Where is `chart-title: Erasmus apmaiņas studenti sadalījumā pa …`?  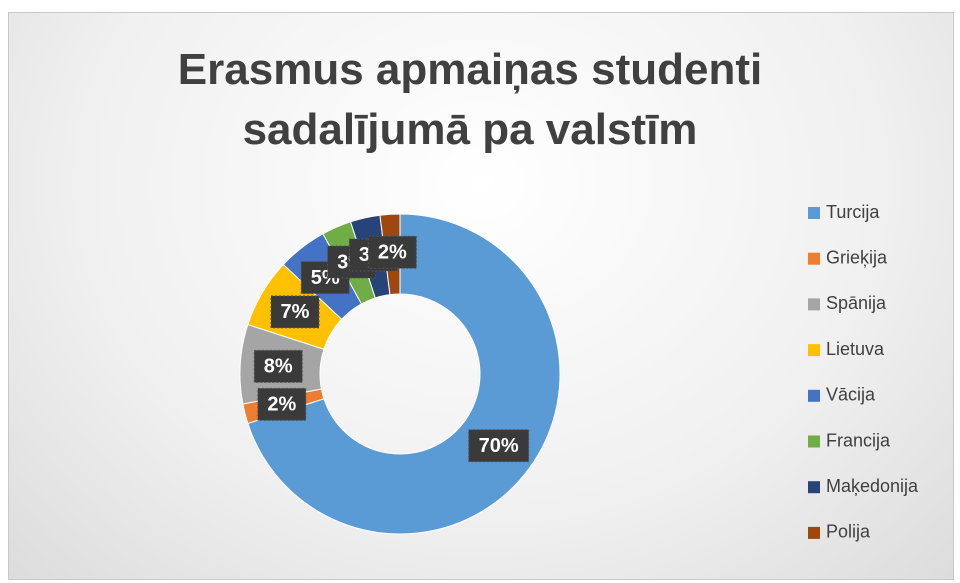 chart-title: Erasmus apmaiņas studenti sadalījumā pa … is located at coordinates (470, 99).